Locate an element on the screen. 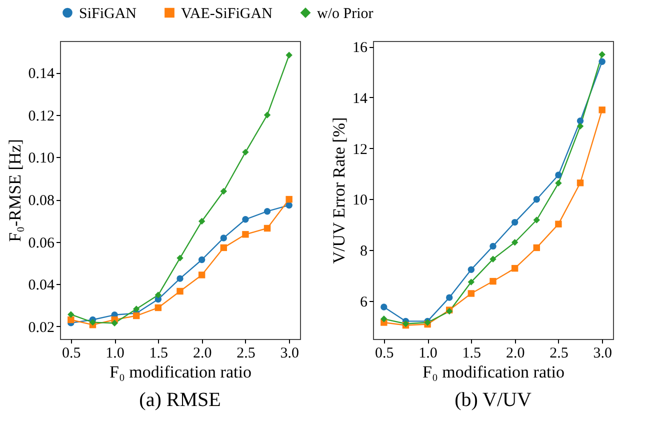 This screenshot has width=646, height=437. y-tick-label: 6 is located at coordinates (364, 302).